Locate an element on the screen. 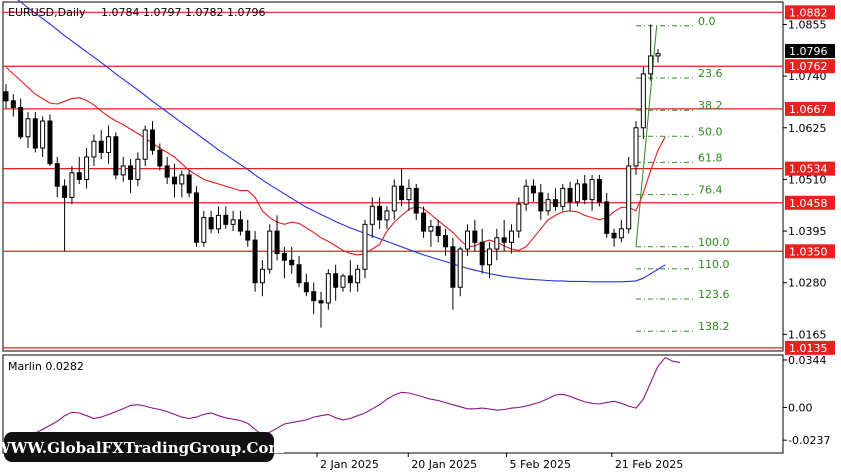 The height and width of the screenshot is (474, 841). osc-tick-label: 0.0344 is located at coordinates (807, 360).